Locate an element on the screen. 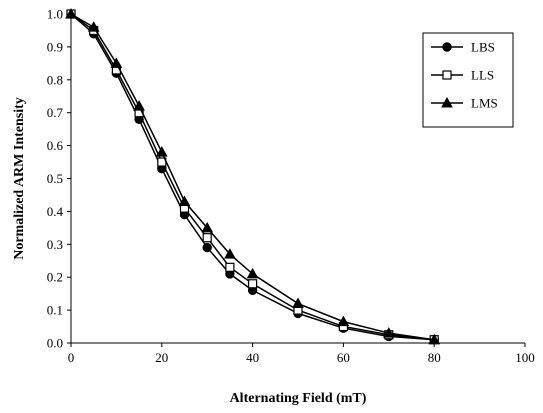  legend-entry-lls: LLS is located at coordinates (462, 75).